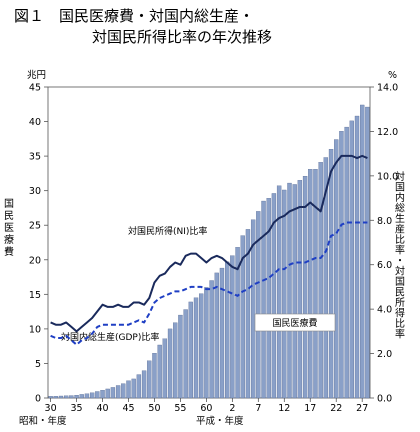 Image resolution: width=420 pixels, height=432 pixels. What do you see at coordinates (134, 16) in the screenshot?
I see `chart-title-line1: 図１ 国民医療費・対国内総生産・` at bounding box center [134, 16].